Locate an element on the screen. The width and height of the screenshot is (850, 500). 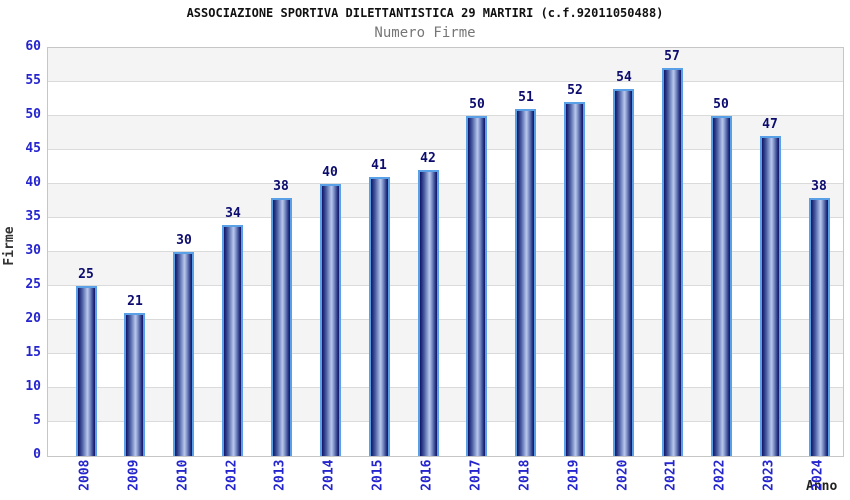
y-tick-label: 35 is located at coordinates (33, 216).